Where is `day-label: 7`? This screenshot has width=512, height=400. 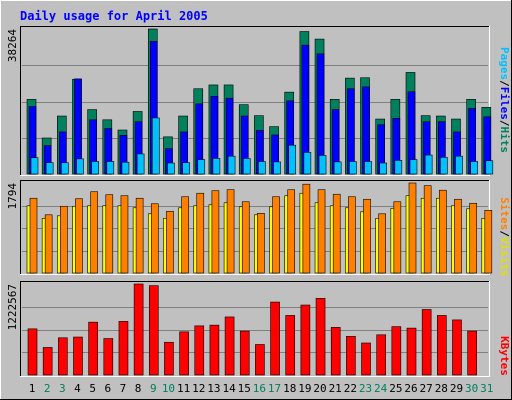 day-label: 7 is located at coordinates (123, 388).